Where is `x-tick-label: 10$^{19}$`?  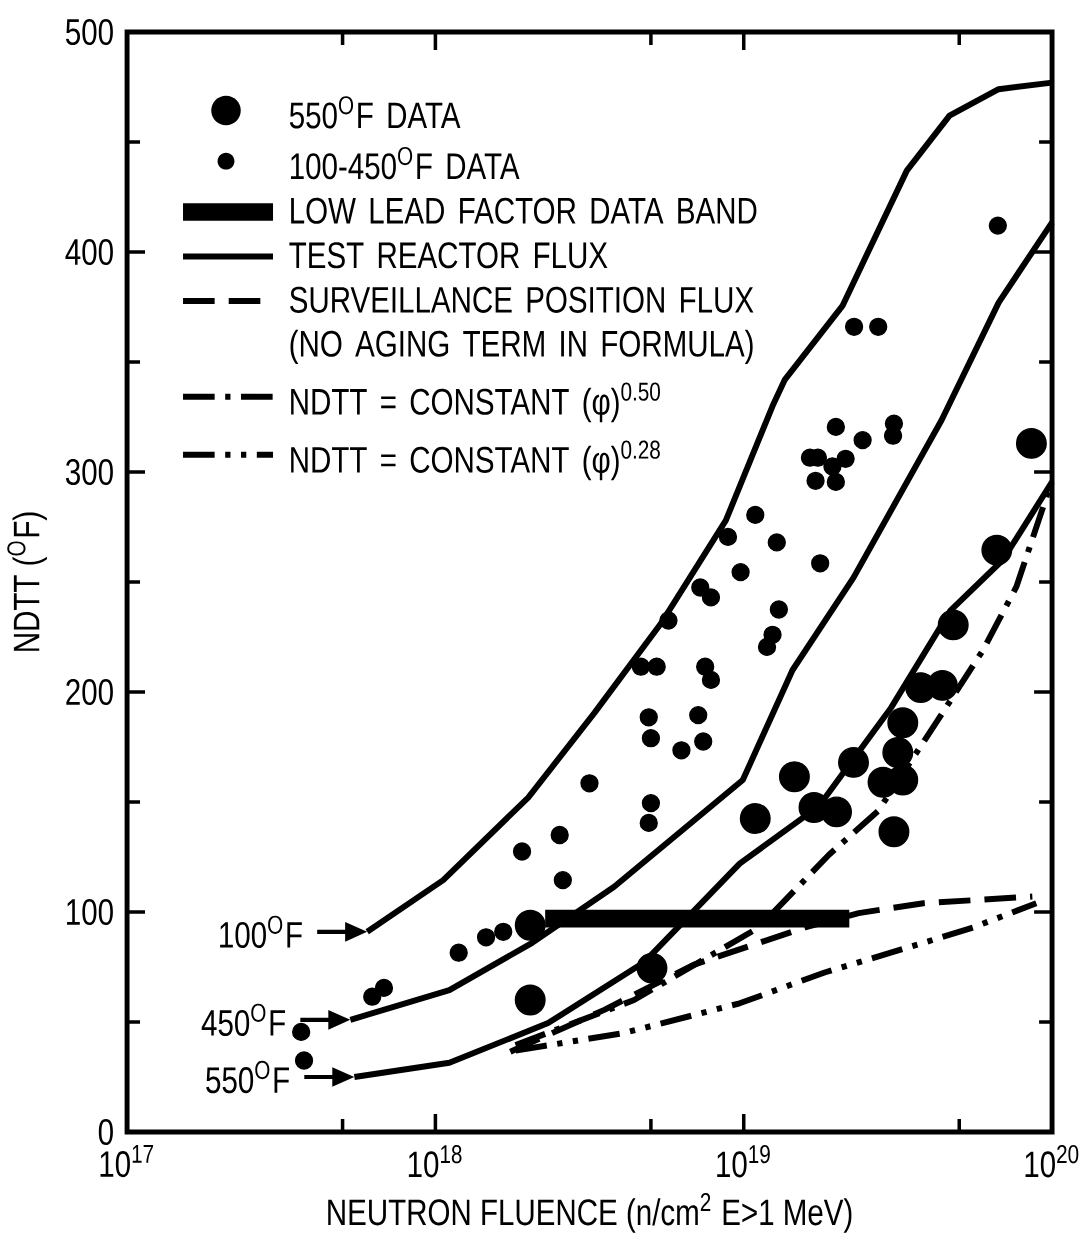
x-tick-label: 10$^{19}$ is located at coordinates (743, 1161).